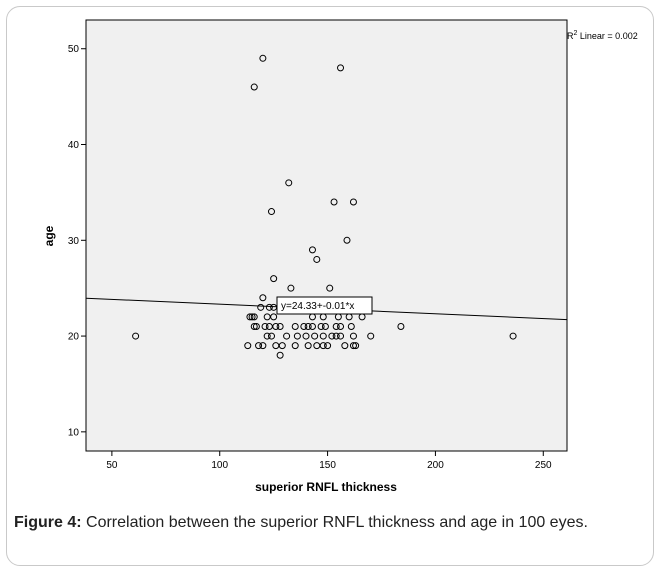 The height and width of the screenshot is (574, 662). What do you see at coordinates (607, 36) in the screenshot?
I see `r-squared-value: Linear = 0.002` at bounding box center [607, 36].